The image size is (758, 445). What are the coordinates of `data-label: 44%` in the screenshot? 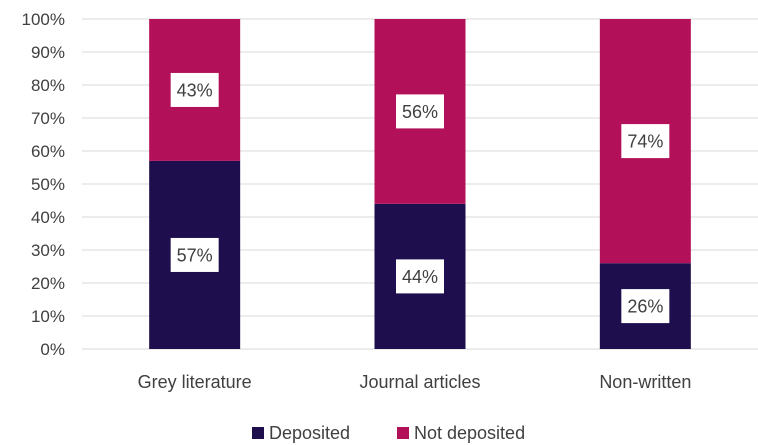 It's located at (420, 277).